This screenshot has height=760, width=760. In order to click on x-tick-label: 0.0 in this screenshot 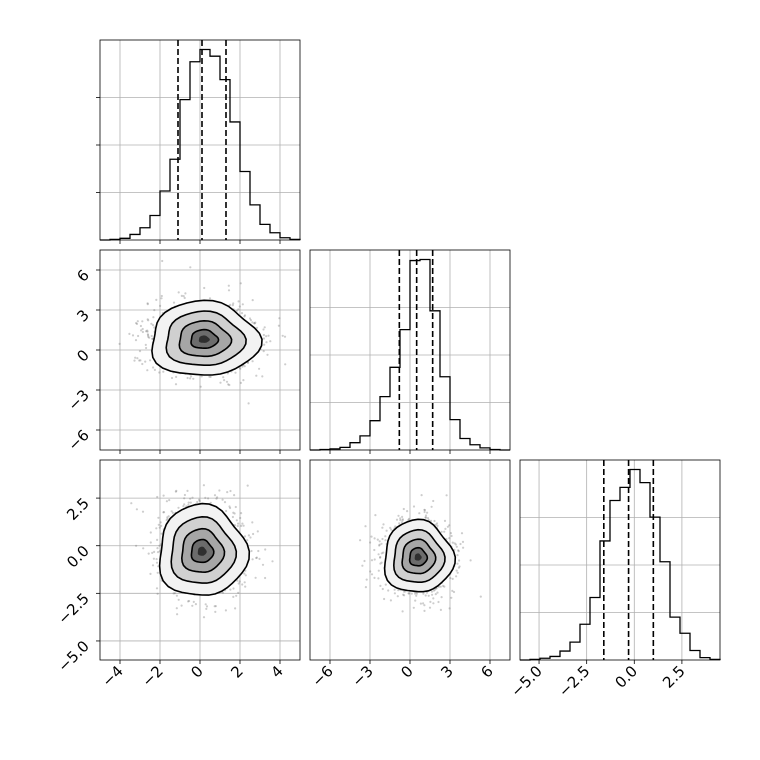, I will do `click(627, 677)`.